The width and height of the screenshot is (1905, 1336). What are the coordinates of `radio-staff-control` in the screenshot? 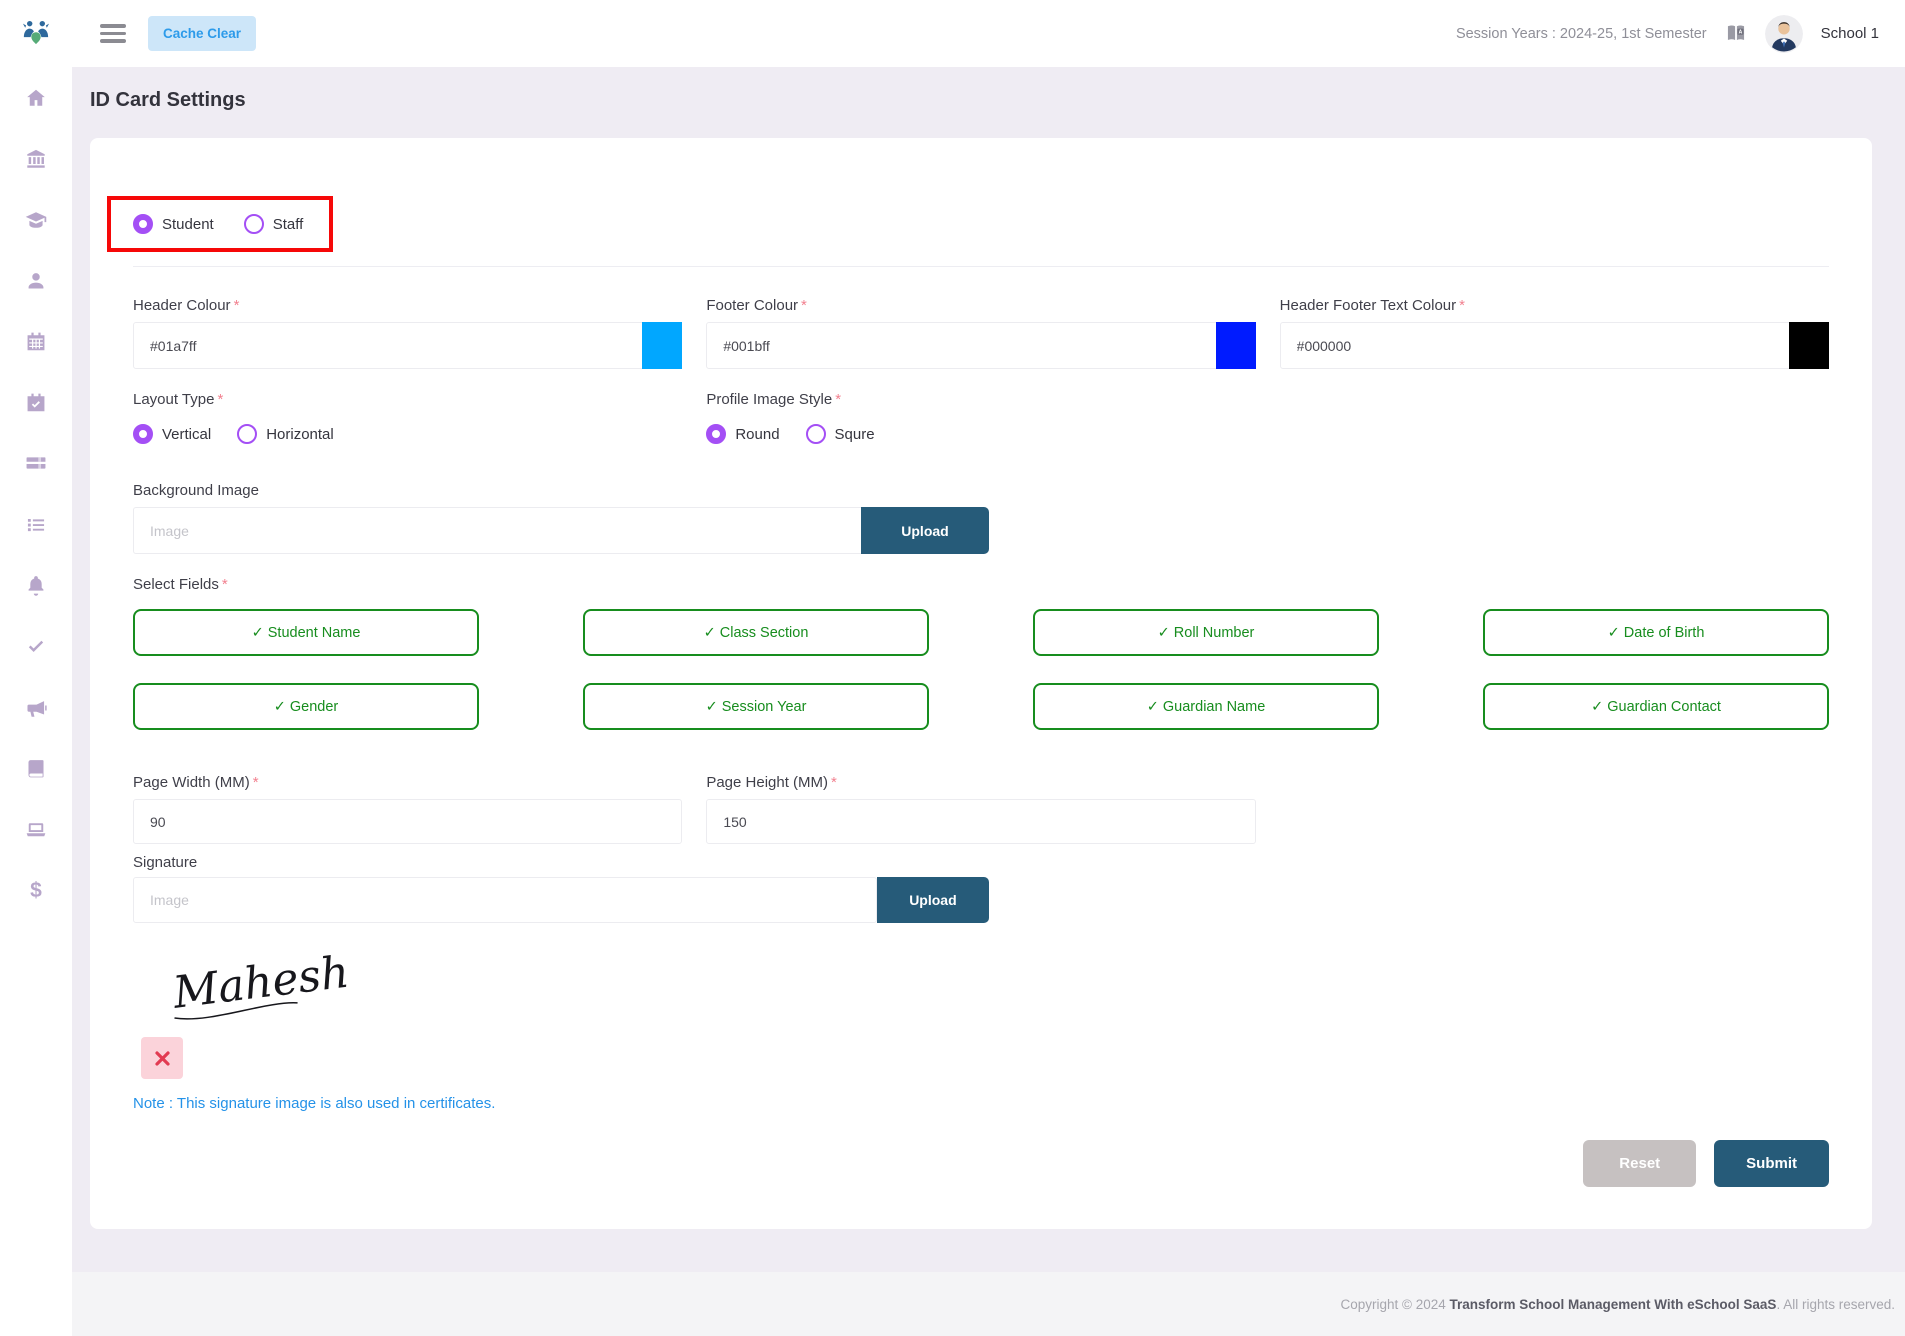 It's located at (253, 224).